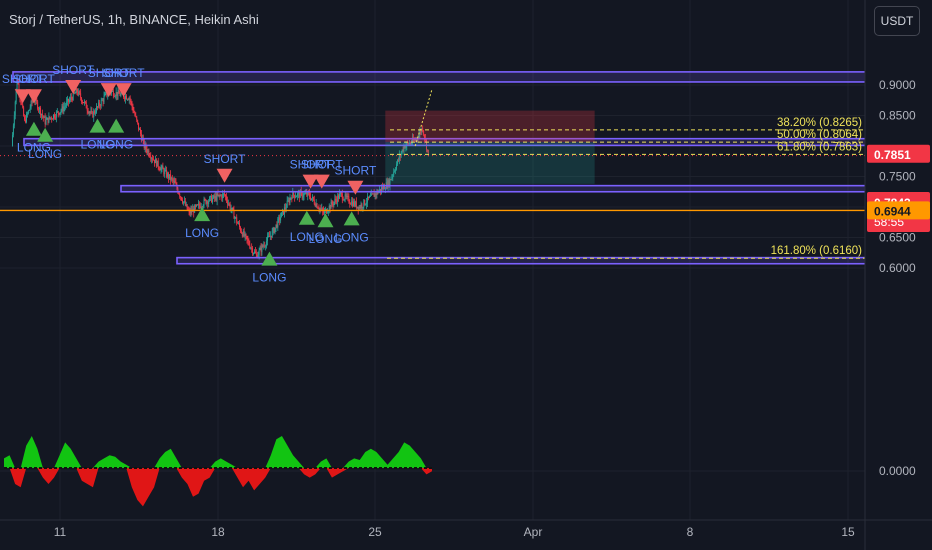 Image resolution: width=932 pixels, height=550 pixels. What do you see at coordinates (490, 147) in the screenshot?
I see `position-tool` at bounding box center [490, 147].